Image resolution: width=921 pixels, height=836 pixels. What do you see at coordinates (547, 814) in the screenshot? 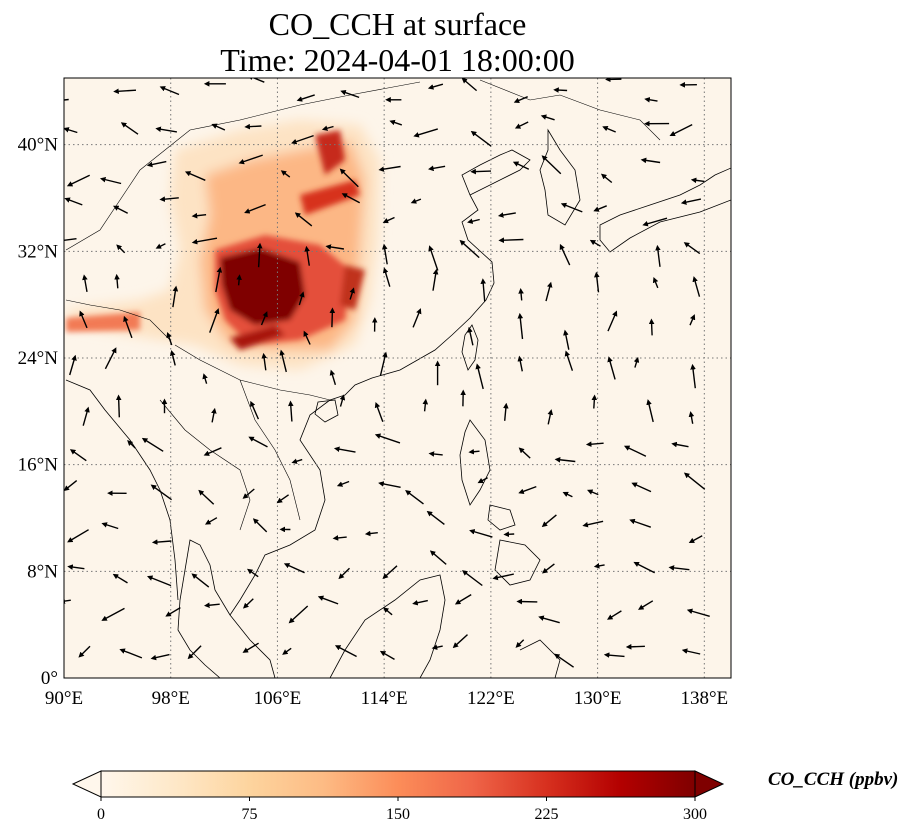
I see `colorbar-tick-label: 225` at bounding box center [547, 814].